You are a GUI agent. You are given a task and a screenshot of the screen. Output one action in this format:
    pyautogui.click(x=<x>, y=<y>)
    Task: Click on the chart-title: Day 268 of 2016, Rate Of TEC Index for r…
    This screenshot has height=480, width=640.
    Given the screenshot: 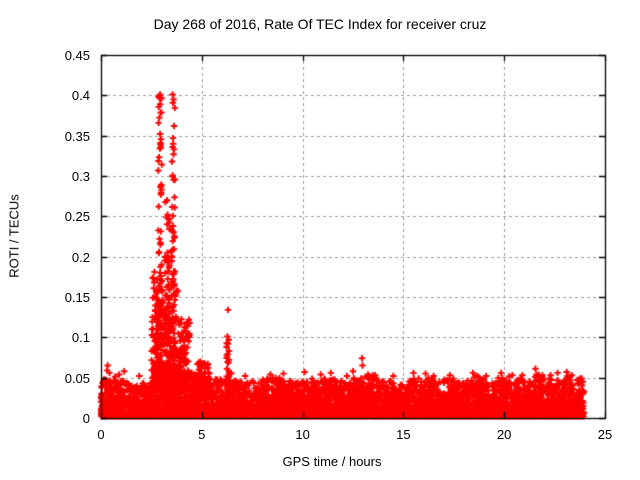 What is the action you would take?
    pyautogui.click(x=320, y=24)
    